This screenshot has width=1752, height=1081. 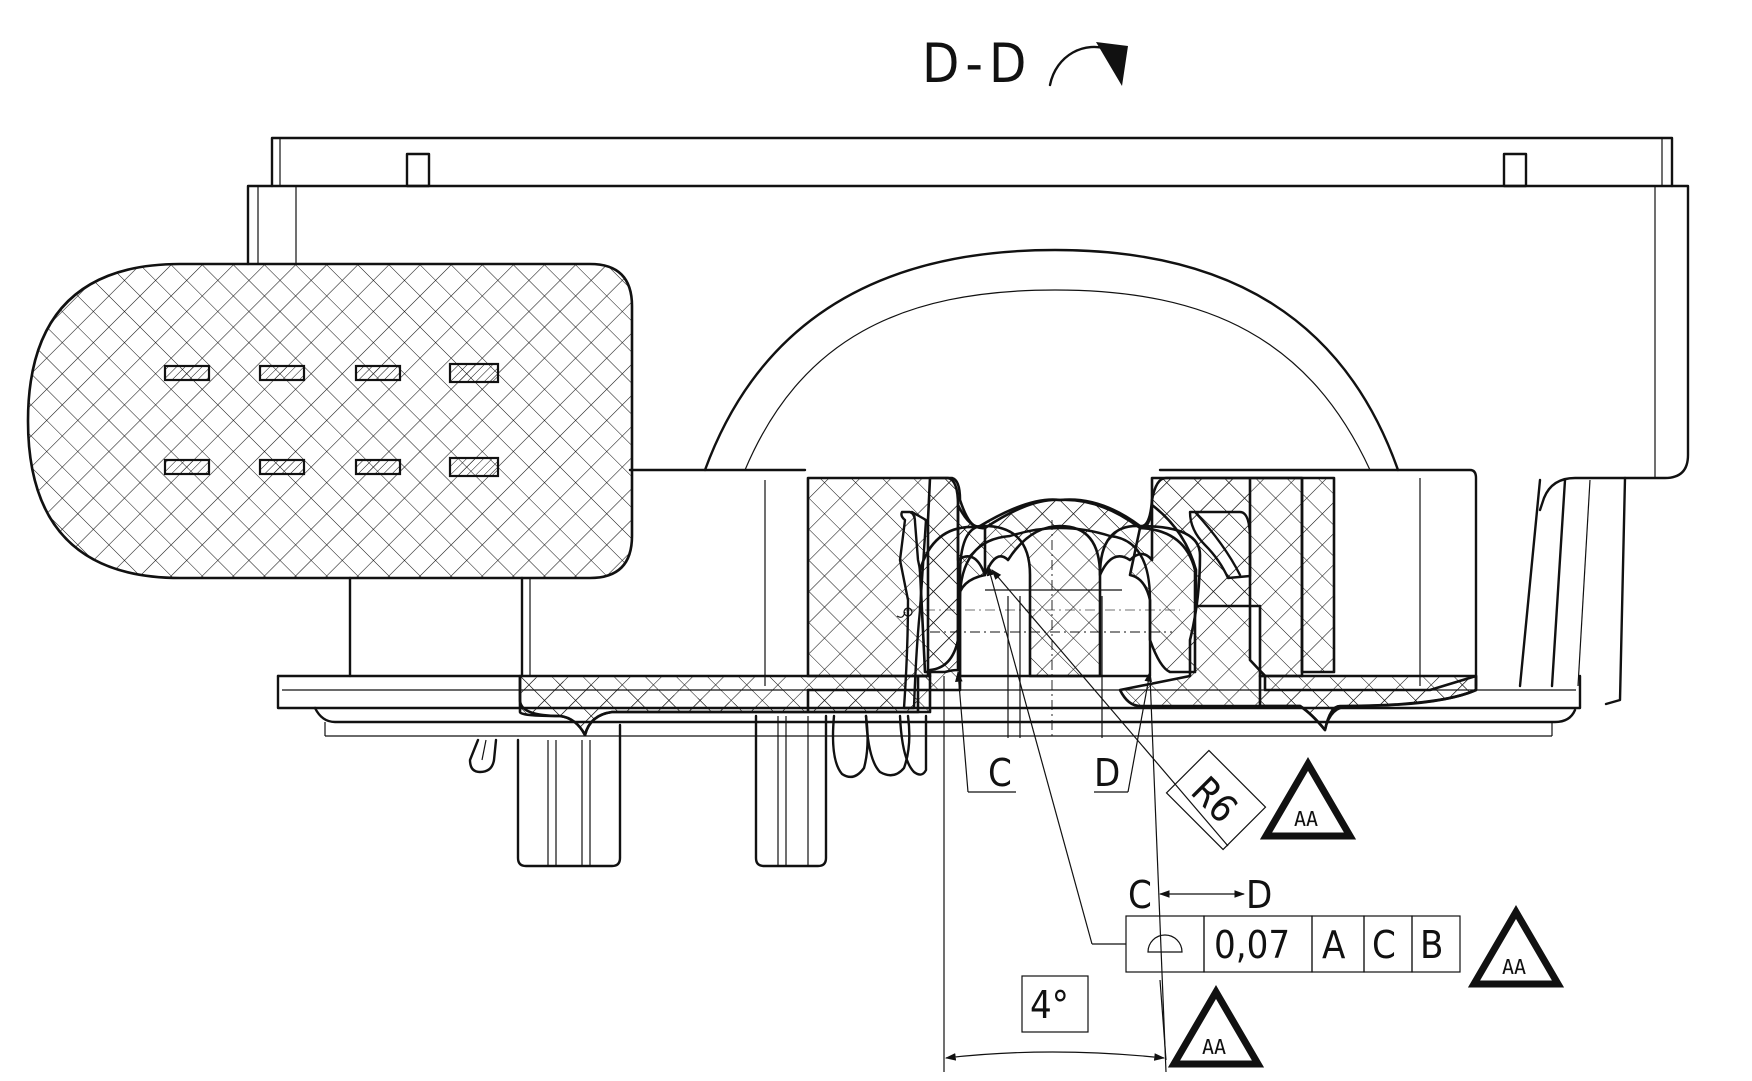 I want to click on feature-control-frame: C D 0,07 A C B AA, so click(x=1275, y=776).